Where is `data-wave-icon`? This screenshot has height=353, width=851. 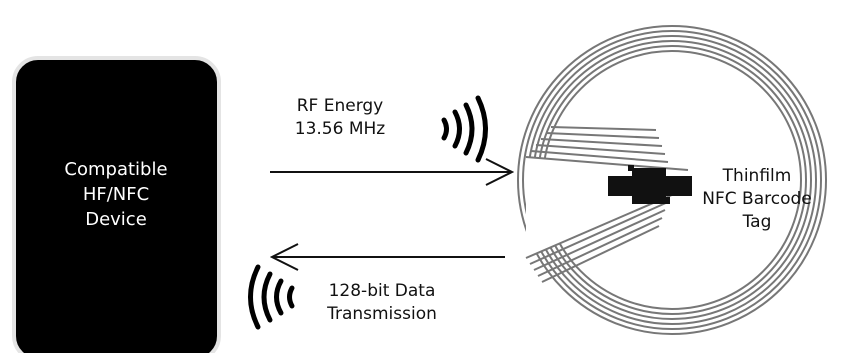 data-wave-icon is located at coordinates (271, 297).